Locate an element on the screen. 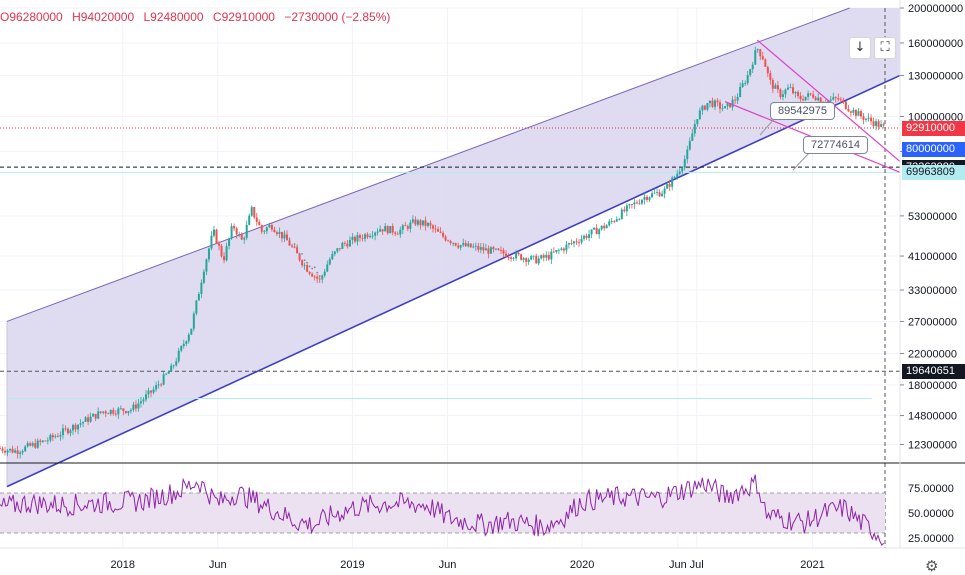 The image size is (965, 575). rsi-pane is located at coordinates (482, 504).